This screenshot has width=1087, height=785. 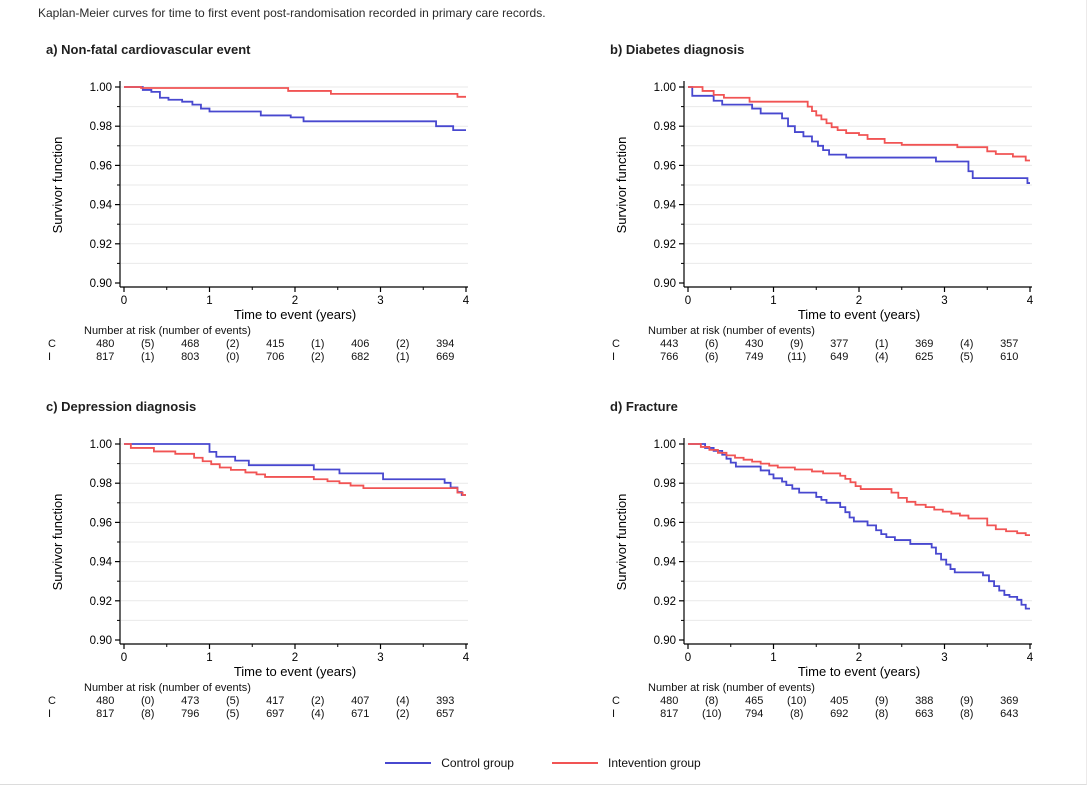 I want to click on risk-row: C 480 (5) 468 (2) 415 (1) 406 (2) 394, so click(x=273, y=344).